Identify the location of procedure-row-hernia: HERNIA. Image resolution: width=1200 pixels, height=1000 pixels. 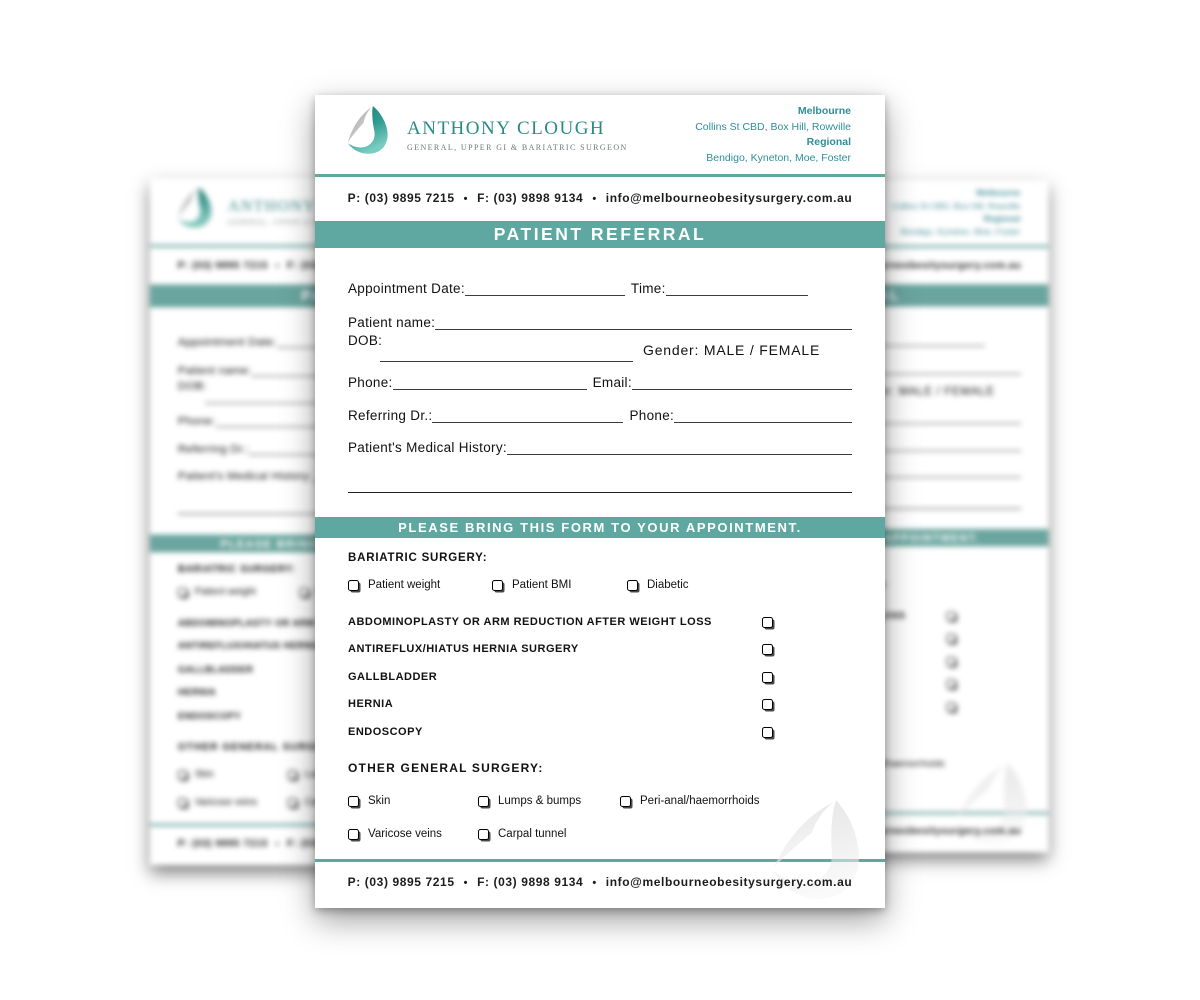
(560, 704).